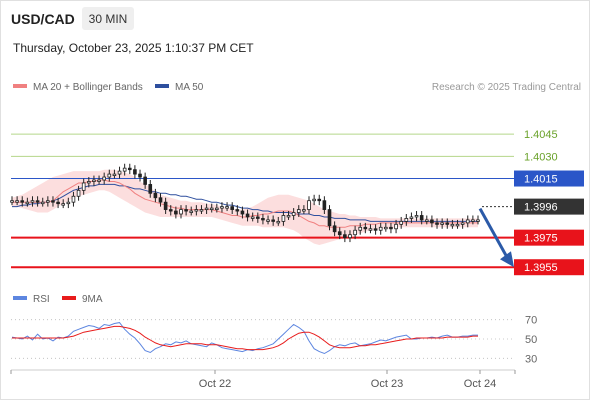 This screenshot has height=405, width=590. I want to click on current-price-tag, so click(549, 206).